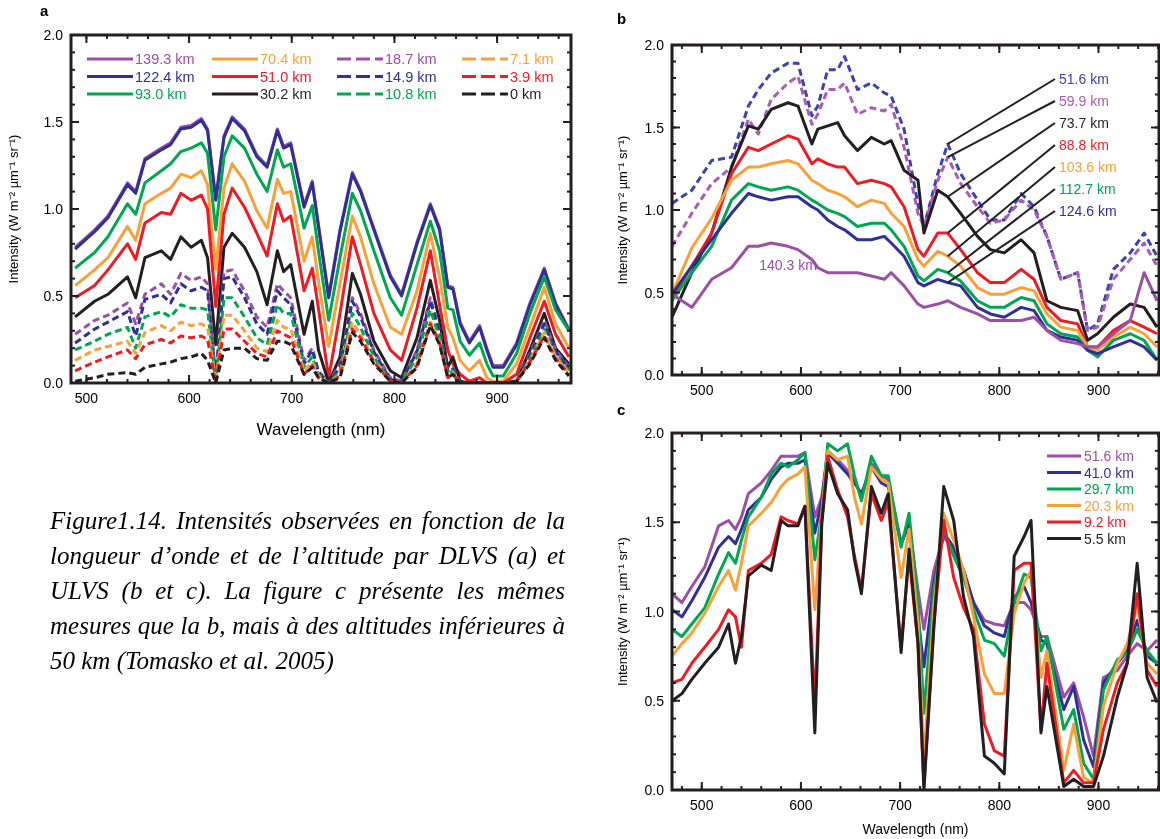  What do you see at coordinates (1088, 211) in the screenshot?
I see `text: 124.6 km` at bounding box center [1088, 211].